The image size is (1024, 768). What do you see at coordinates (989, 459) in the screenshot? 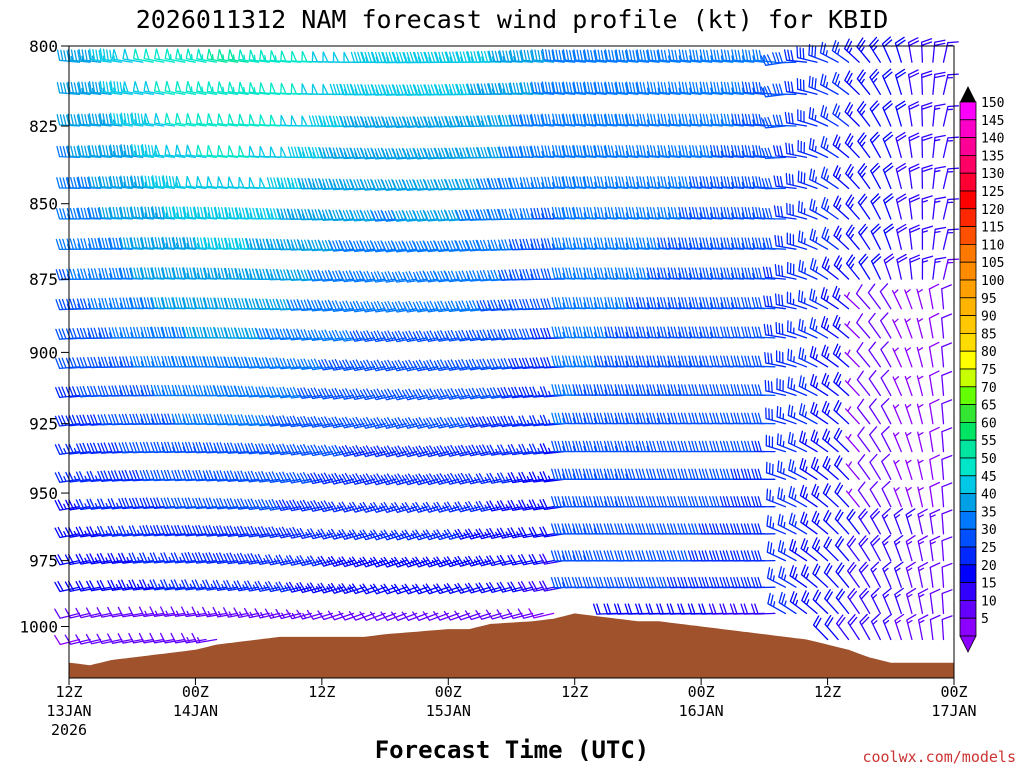
I see `colorbar-label: 50` at bounding box center [989, 459].